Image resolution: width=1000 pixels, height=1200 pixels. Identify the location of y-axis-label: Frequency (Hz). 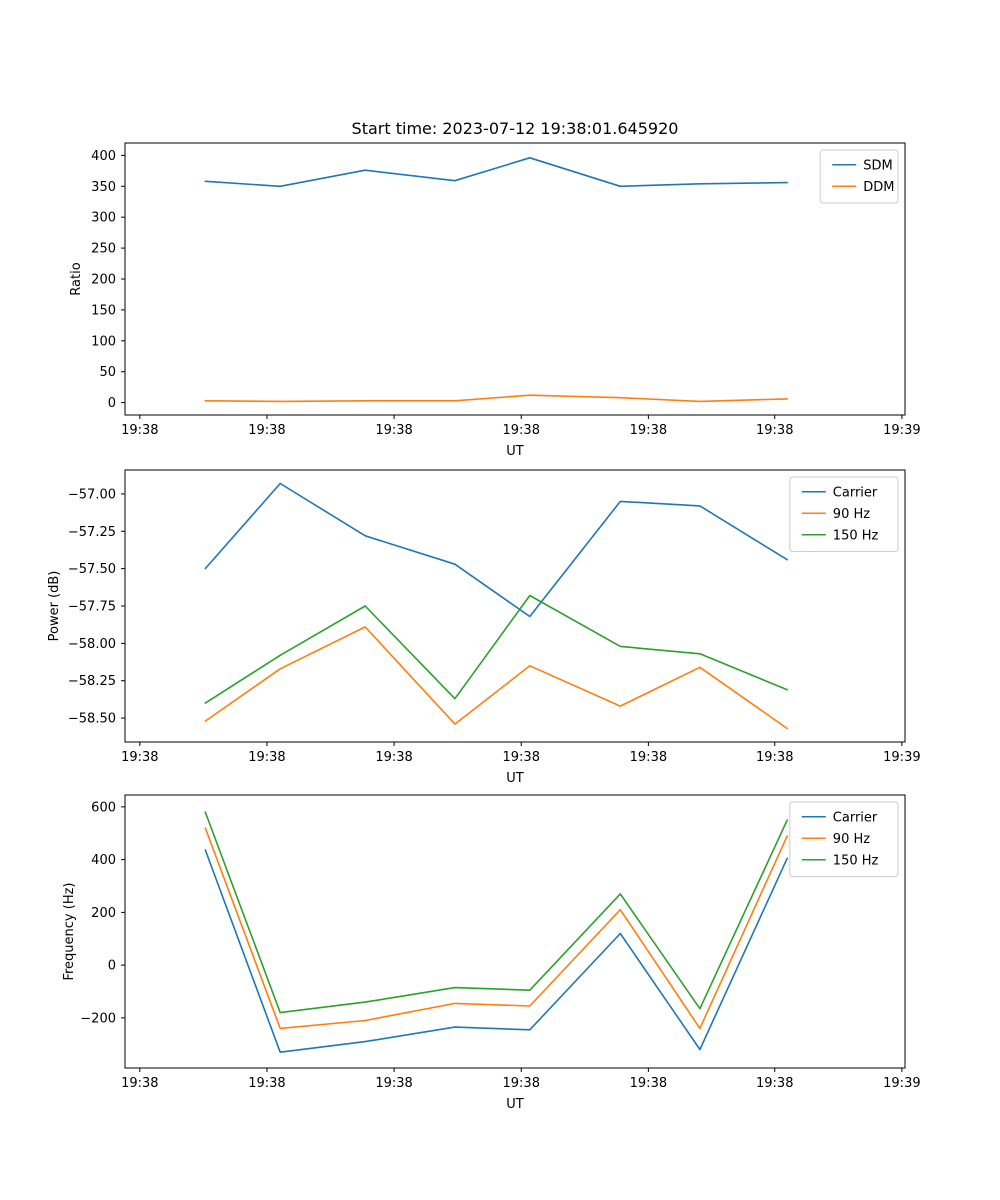
(69, 931).